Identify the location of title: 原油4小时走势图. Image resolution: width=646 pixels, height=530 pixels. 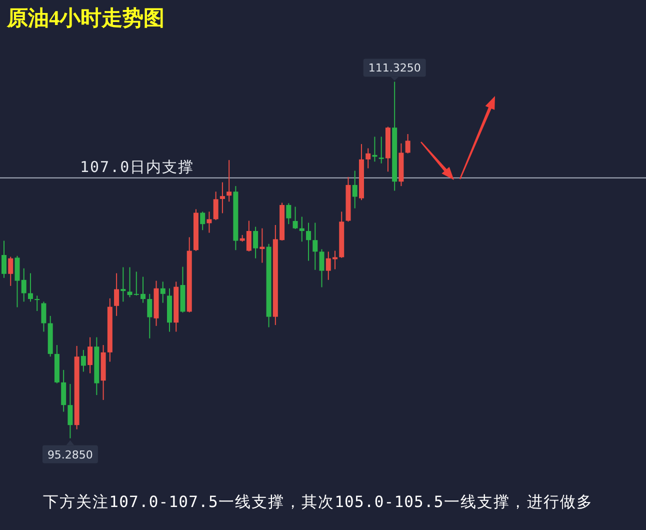
(85, 18).